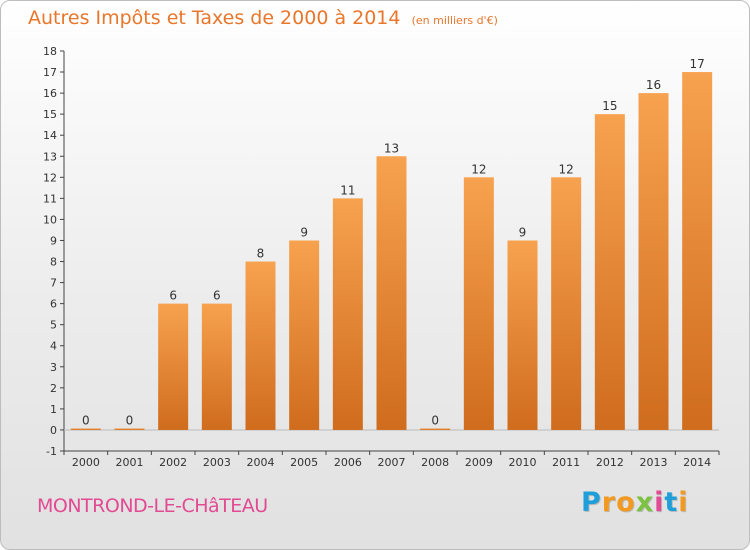  Describe the element at coordinates (523, 232) in the screenshot. I see `data-label-2010: 9` at that location.